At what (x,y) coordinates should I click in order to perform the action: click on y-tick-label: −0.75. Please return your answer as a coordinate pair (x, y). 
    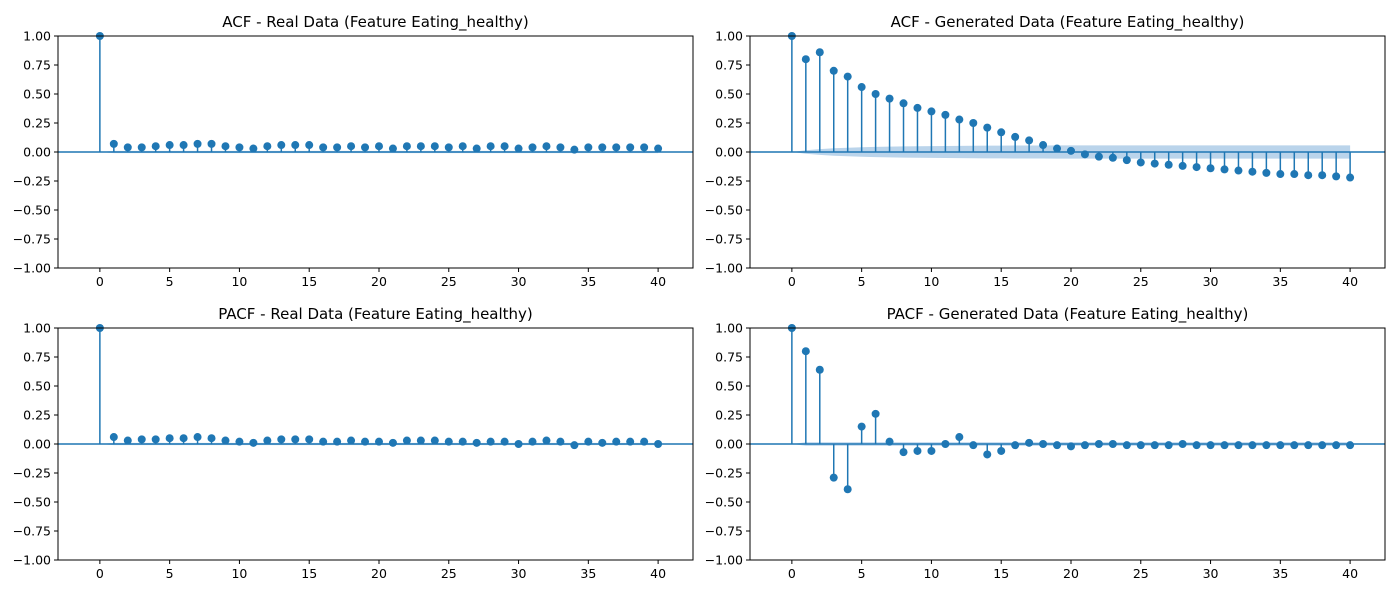
    Looking at the image, I should click on (724, 239).